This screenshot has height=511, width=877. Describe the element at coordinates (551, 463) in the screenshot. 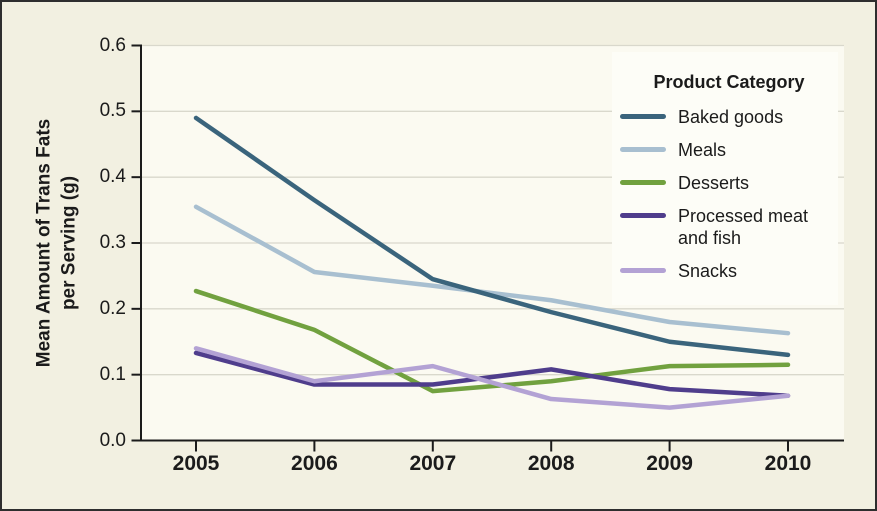

I see `x-tick-label: 2008` at that location.